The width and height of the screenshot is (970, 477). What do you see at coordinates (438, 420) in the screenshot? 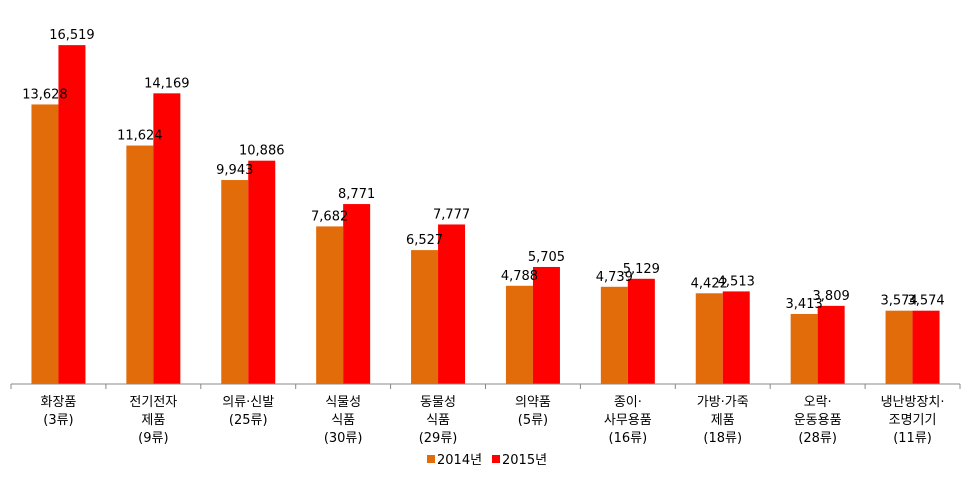
I see `category-label-4-line-1: 식품` at bounding box center [438, 420].